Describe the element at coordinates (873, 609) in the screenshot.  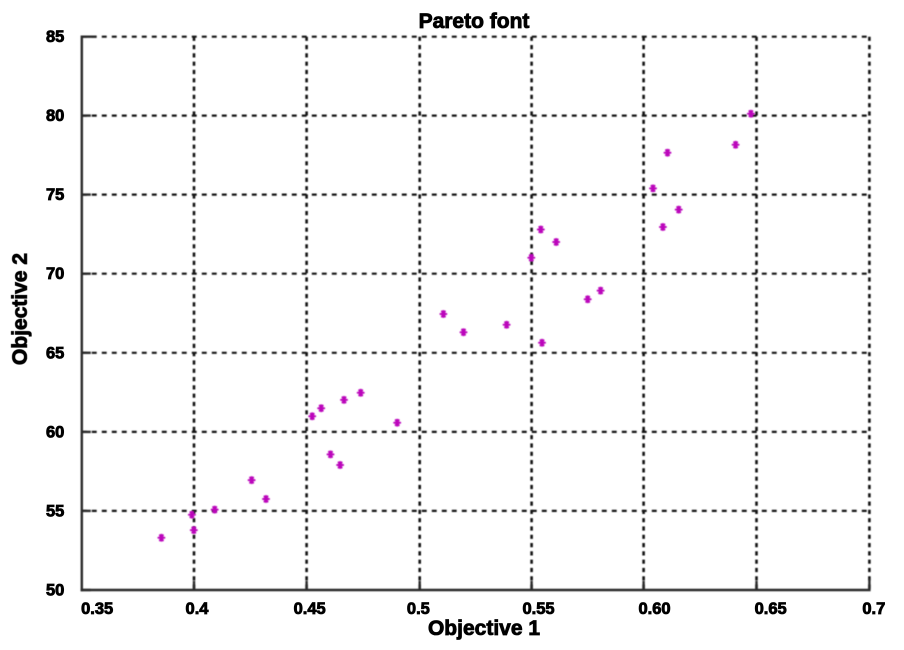
I see `svg-text: 0.7` at that location.